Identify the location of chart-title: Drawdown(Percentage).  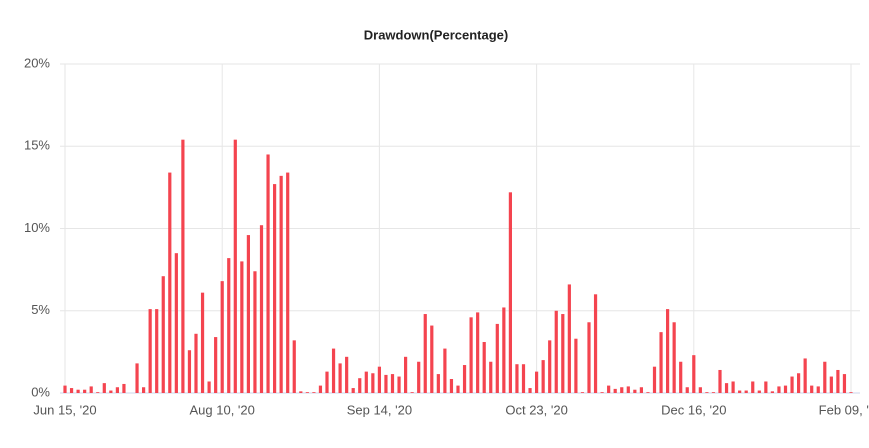
(436, 34).